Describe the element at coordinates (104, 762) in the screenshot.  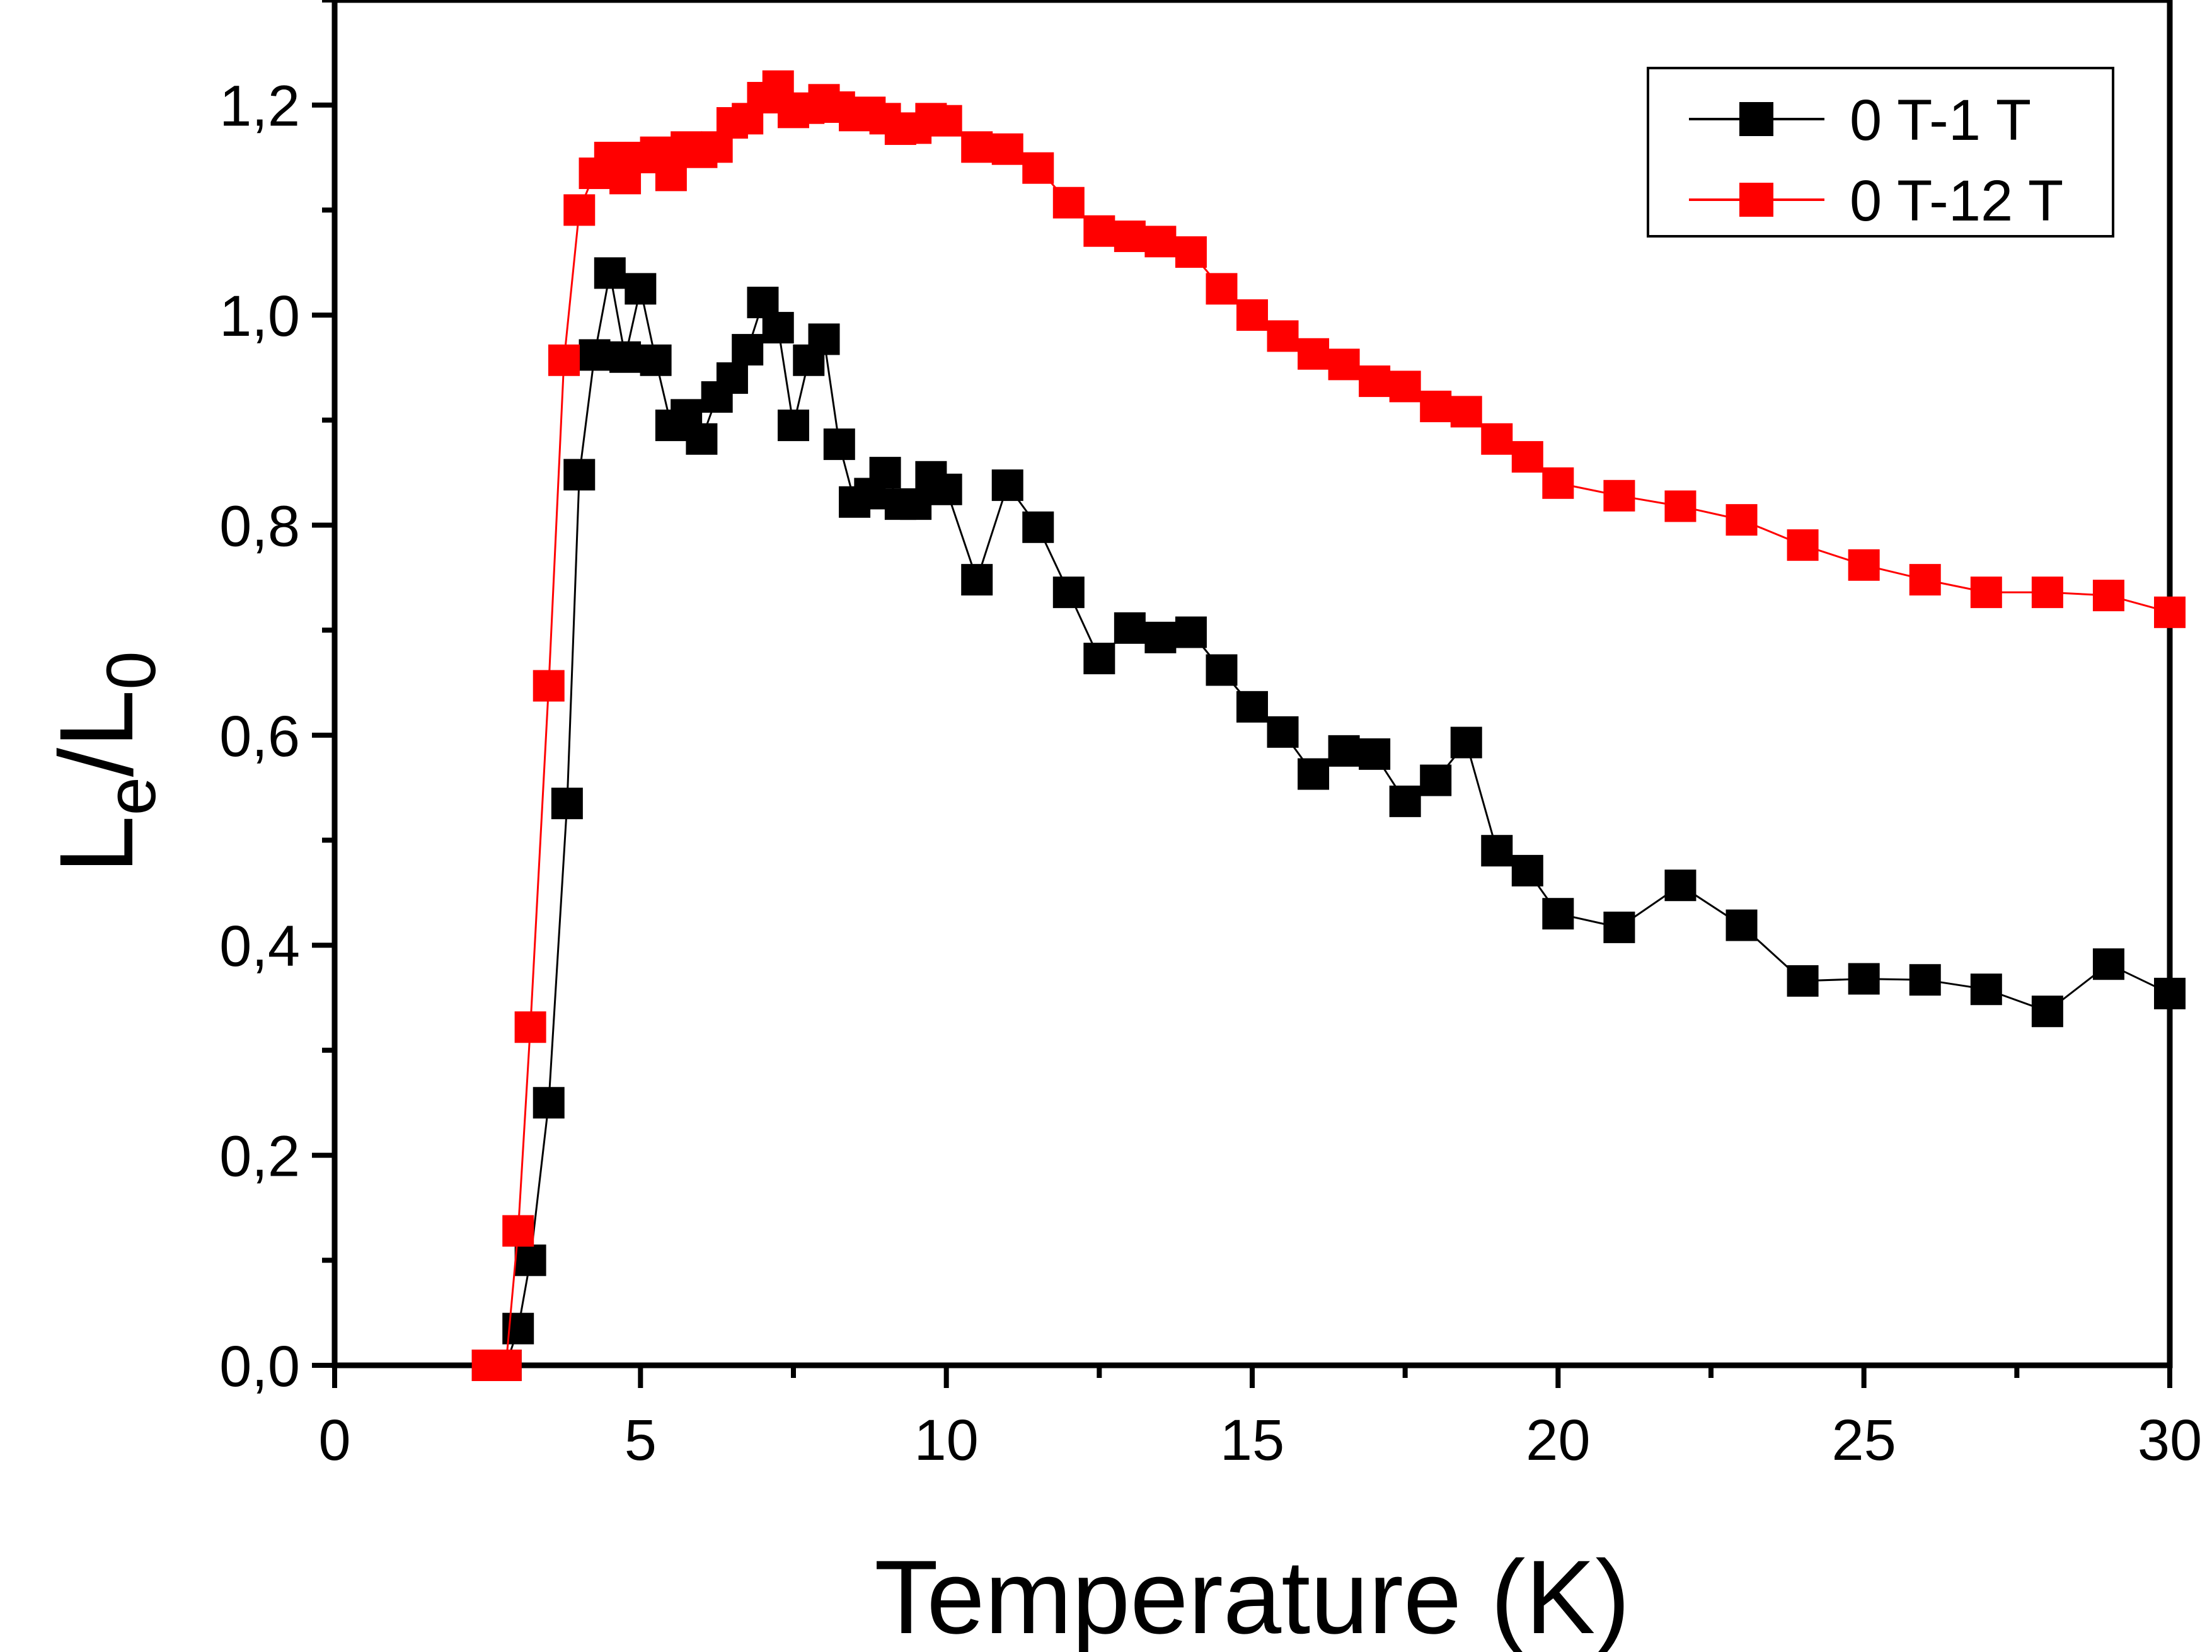
I see `y-axis-title: Le/L0` at that location.